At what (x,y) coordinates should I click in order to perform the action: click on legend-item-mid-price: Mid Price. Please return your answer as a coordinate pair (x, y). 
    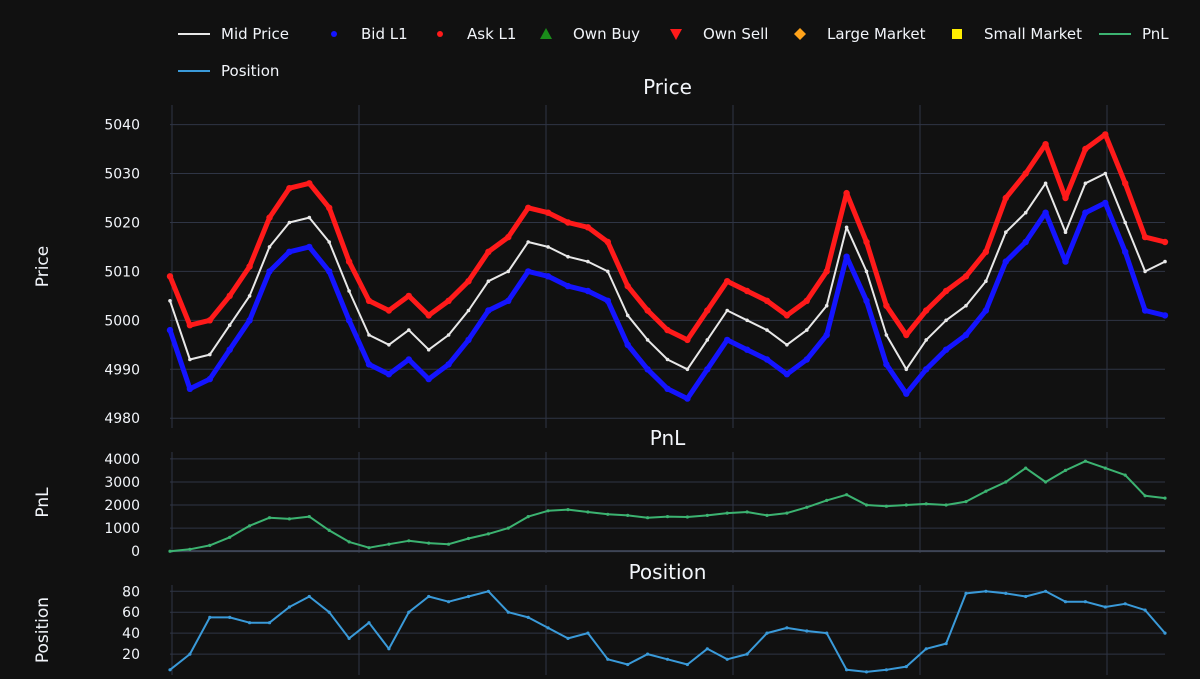
    Looking at the image, I should click on (233, 34).